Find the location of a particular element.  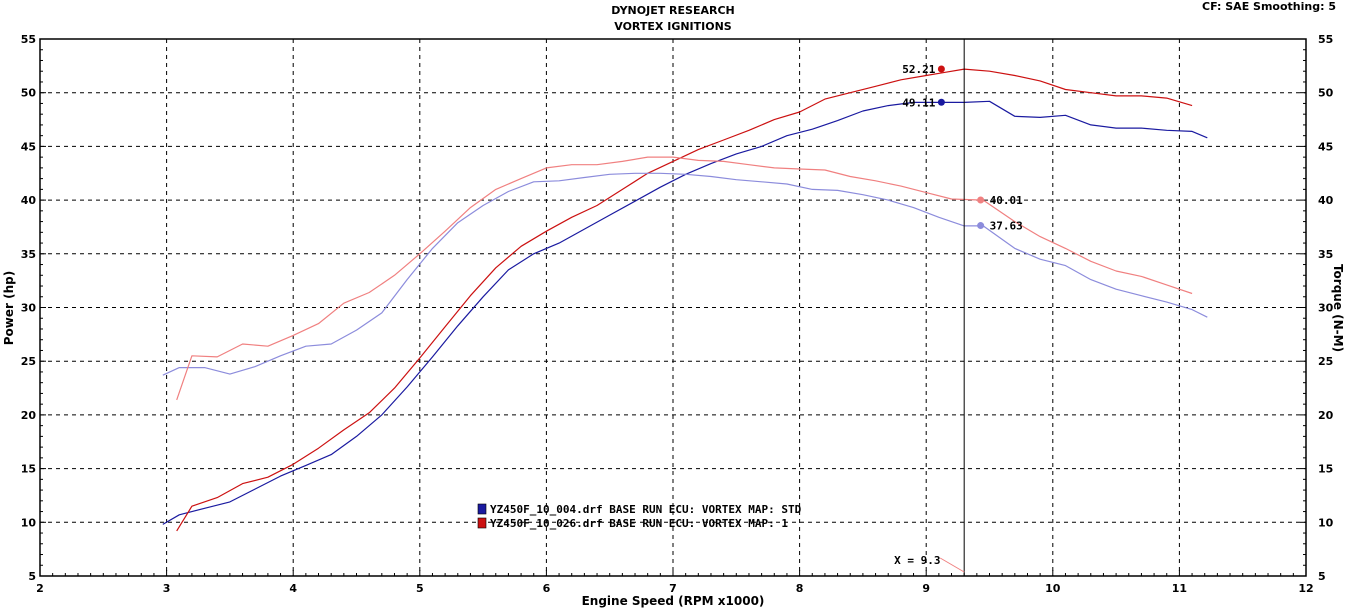

x-tick-label: 10 is located at coordinates (1053, 588).